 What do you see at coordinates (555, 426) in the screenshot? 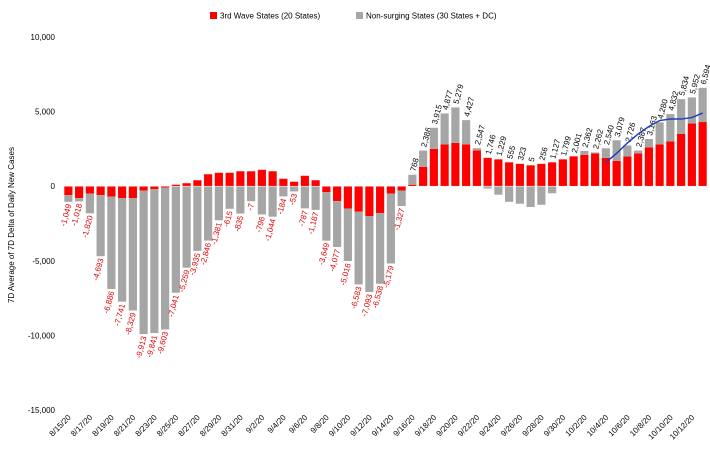
I see `x-tick-label: 9/30/20` at bounding box center [555, 426].